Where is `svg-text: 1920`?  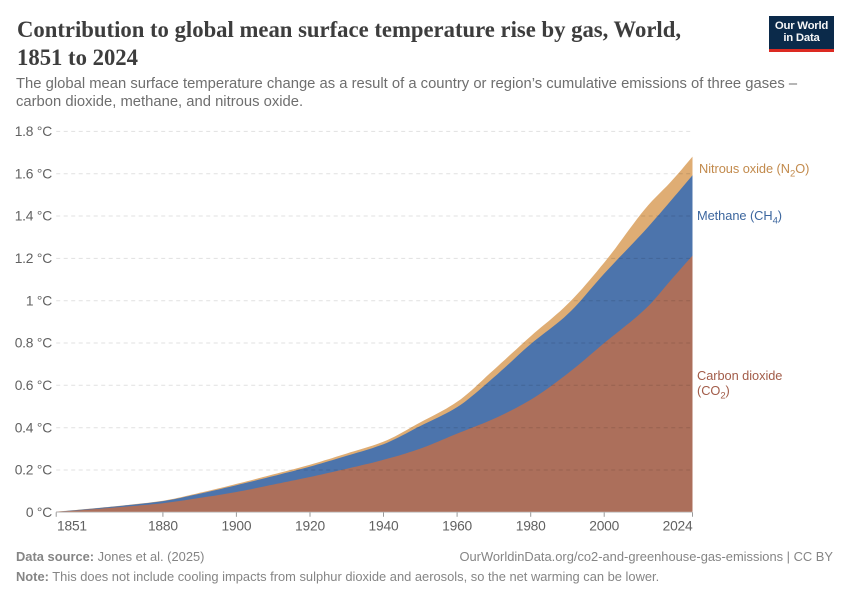
svg-text: 1920 is located at coordinates (310, 525).